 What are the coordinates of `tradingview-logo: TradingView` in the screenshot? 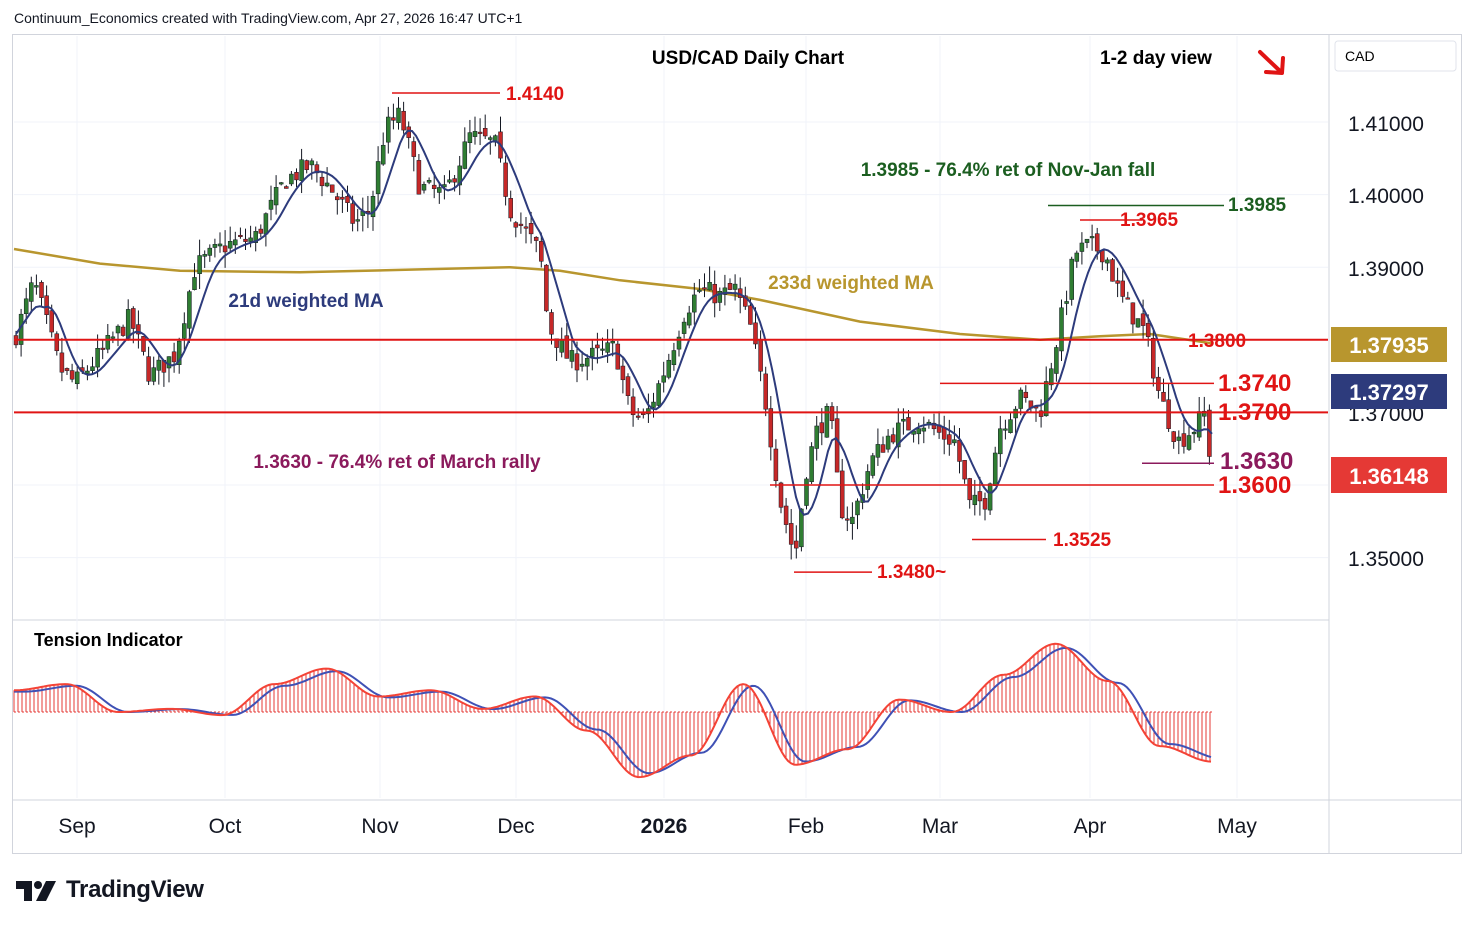 It's located at (110, 890).